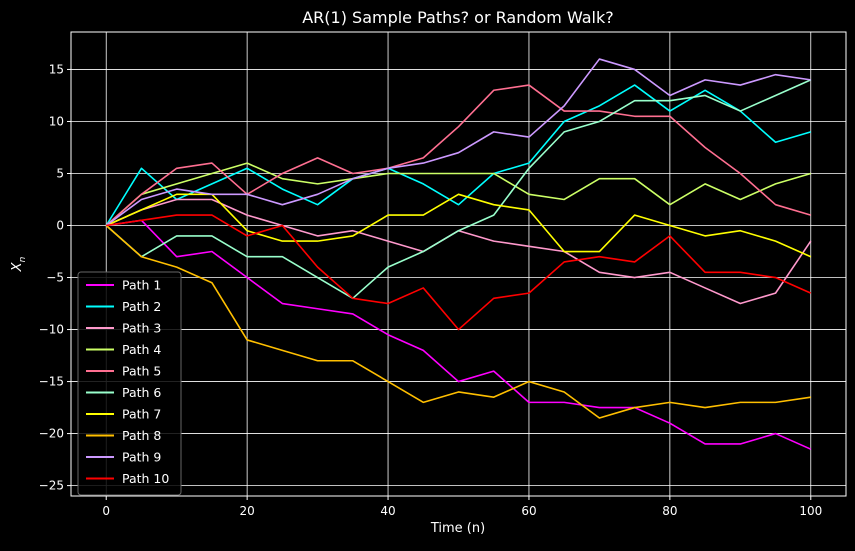 The height and width of the screenshot is (551, 855). I want to click on legend-label: Path 2, so click(141, 306).